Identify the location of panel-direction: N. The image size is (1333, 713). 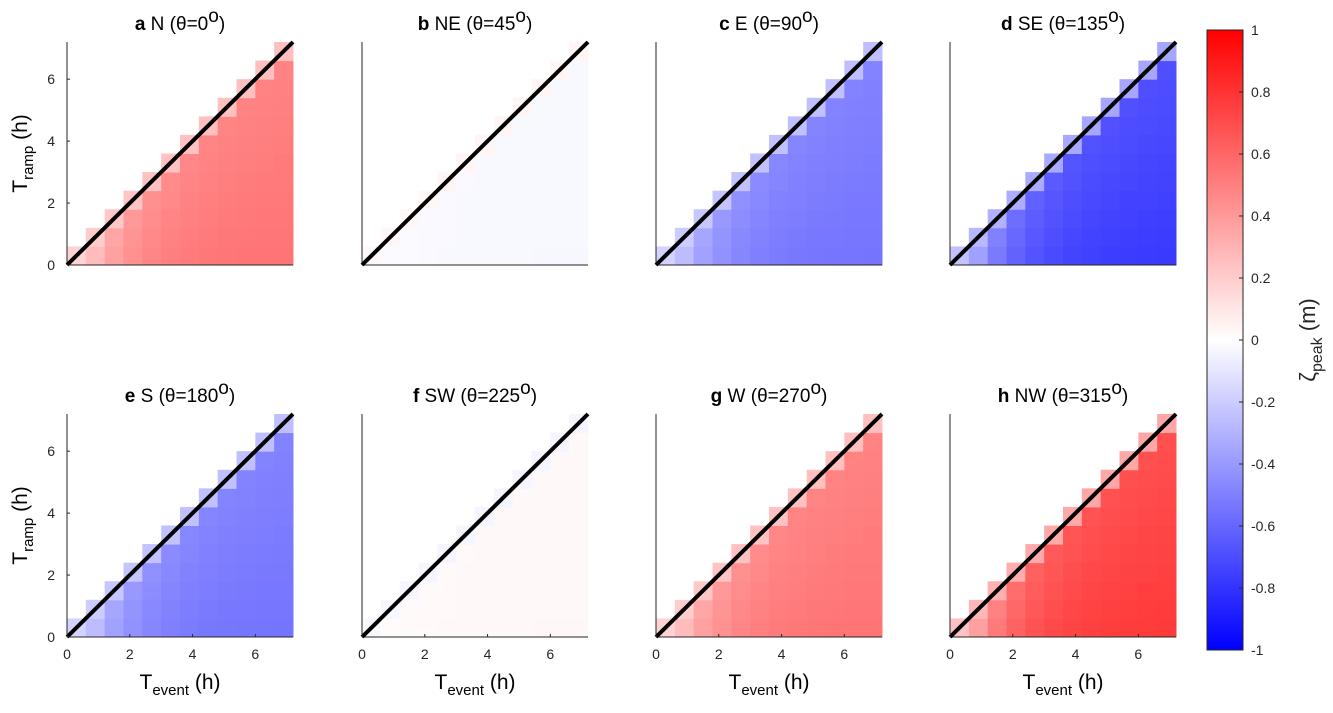
(154, 24).